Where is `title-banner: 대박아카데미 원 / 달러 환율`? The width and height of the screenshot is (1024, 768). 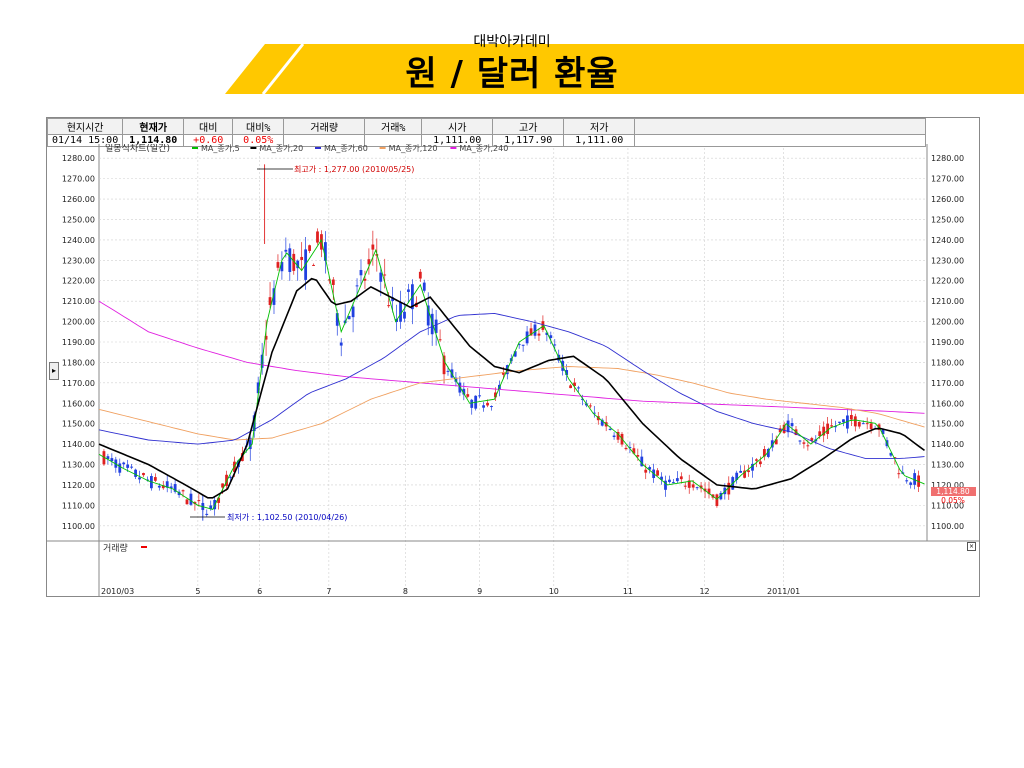 title-banner: 대박아카데미 원 / 달러 환율 is located at coordinates (512, 50).